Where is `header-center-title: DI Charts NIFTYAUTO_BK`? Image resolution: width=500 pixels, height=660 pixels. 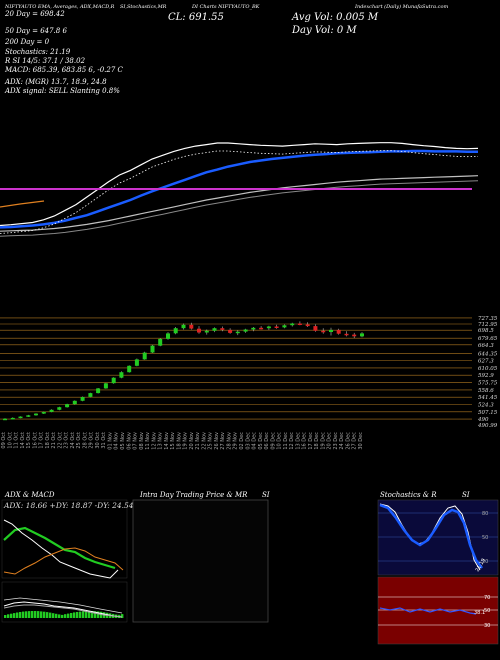
header-center-title: DI Charts NIFTYAUTO_BK is located at coordinates (226, 7).